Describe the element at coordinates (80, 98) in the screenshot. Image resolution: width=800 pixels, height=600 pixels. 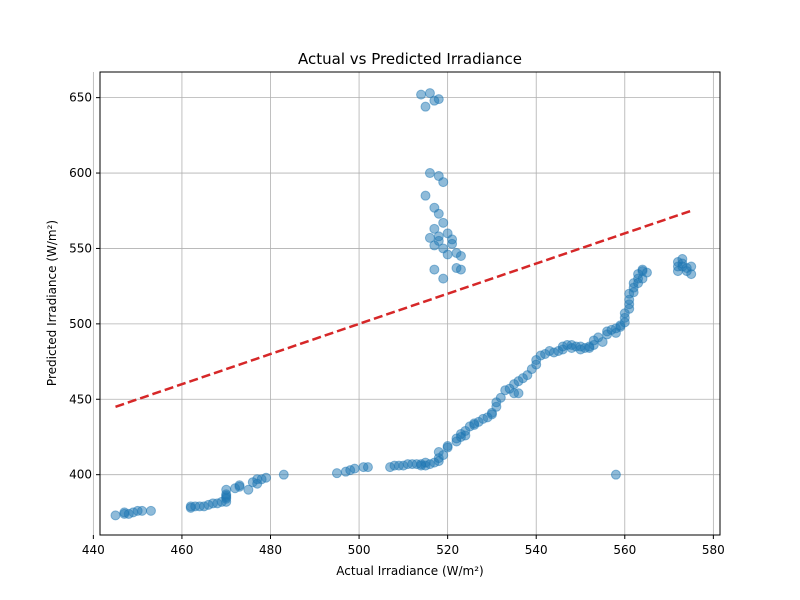
I see `y-tick-label: 650` at that location.